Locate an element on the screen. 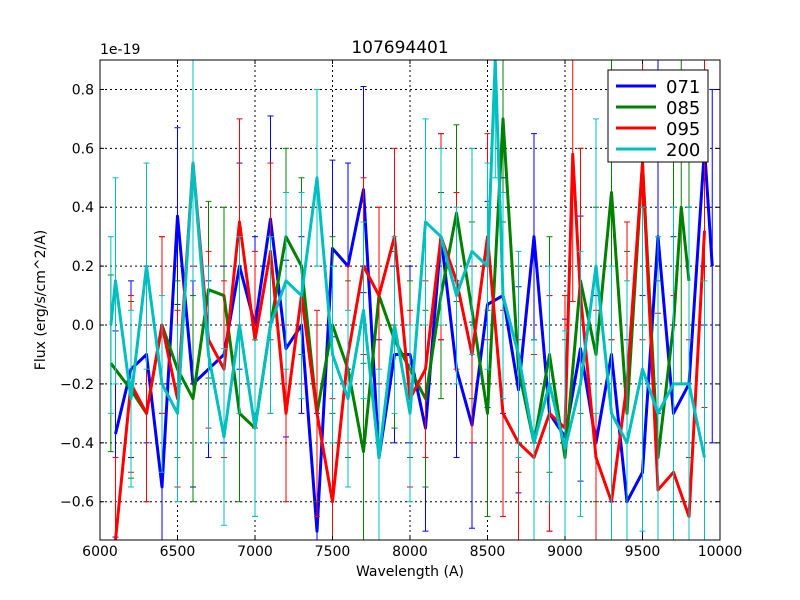 This screenshot has width=800, height=600. x-tick-label: 9000 is located at coordinates (565, 552).